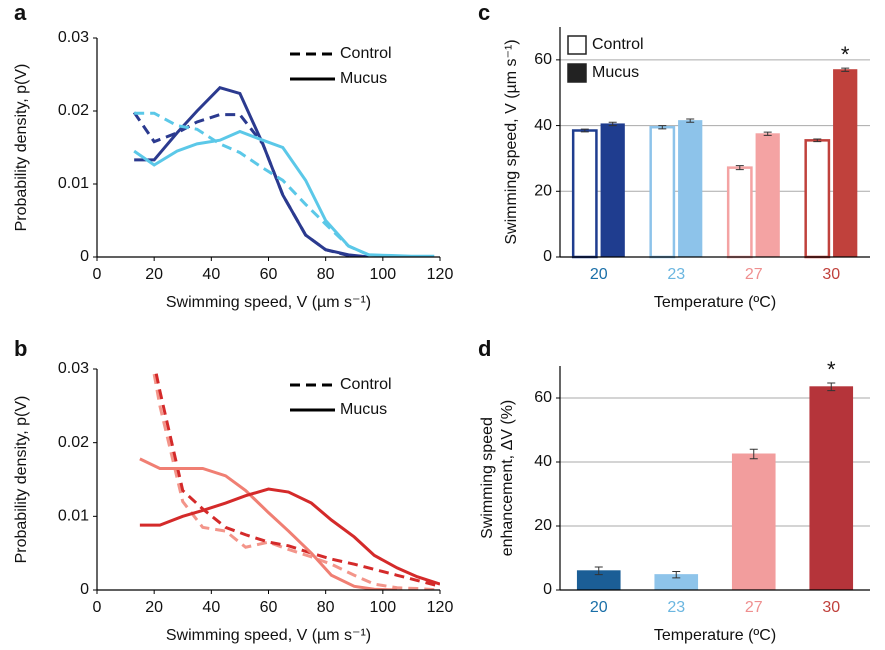 This screenshot has height=650, width=885. What do you see at coordinates (20, 12) in the screenshot?
I see `panel-label: a` at bounding box center [20, 12].